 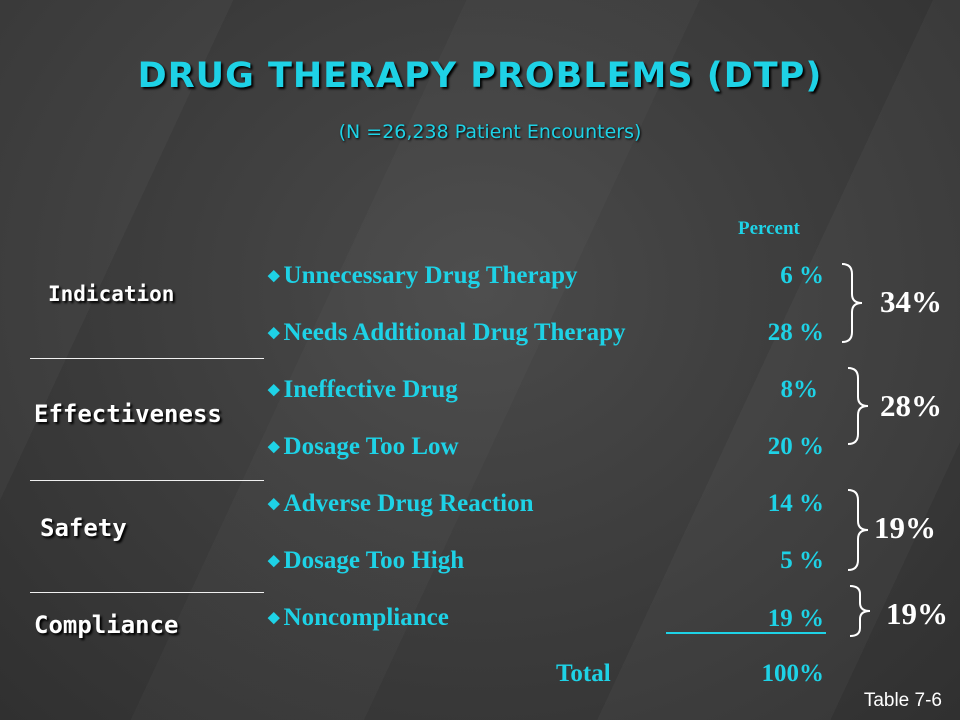 I want to click on total-value: 100%, so click(x=793, y=673).